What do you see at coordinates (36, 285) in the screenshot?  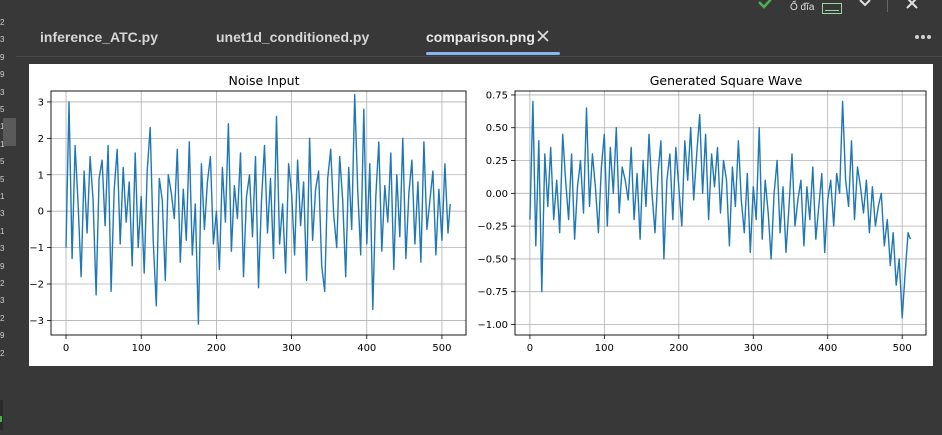 I see `y-tick-label: −2` at bounding box center [36, 285].